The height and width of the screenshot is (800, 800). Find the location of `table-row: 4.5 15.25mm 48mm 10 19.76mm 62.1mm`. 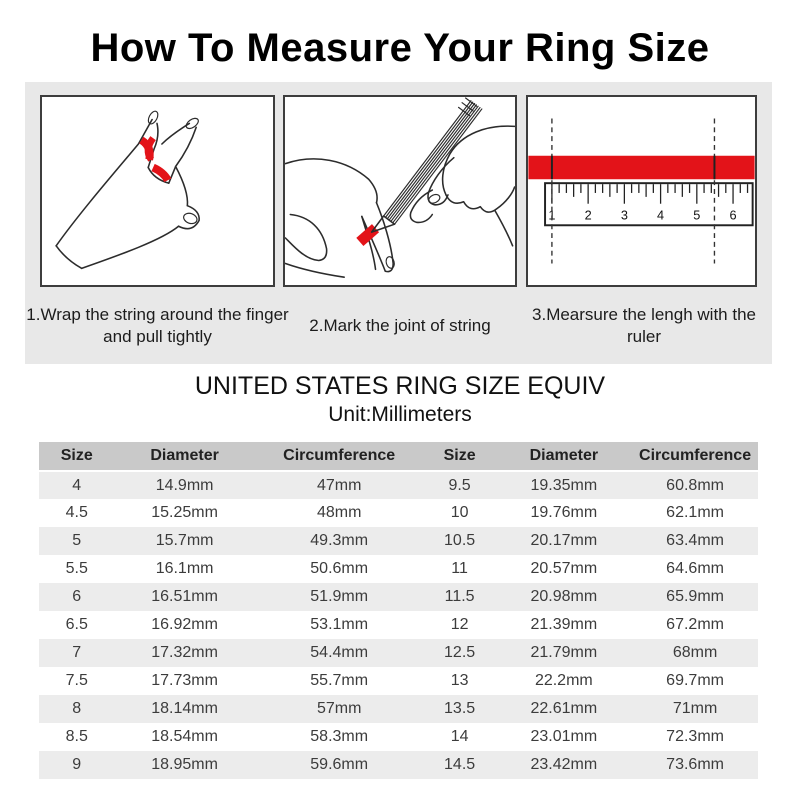

table-row: 4.5 15.25mm 48mm 10 19.76mm 62.1mm is located at coordinates (398, 513).